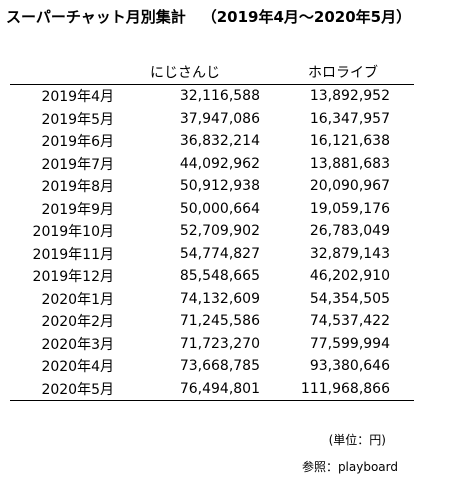 Image resolution: width=450 pixels, height=498 pixels. What do you see at coordinates (73, 277) in the screenshot?
I see `cell-month: 2019年12月` at bounding box center [73, 277].